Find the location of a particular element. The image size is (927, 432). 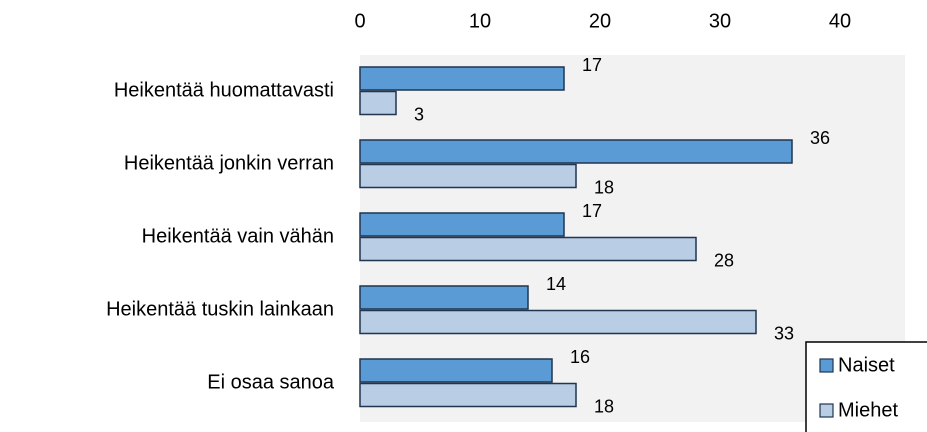

category-label: Heikentää vain vähän is located at coordinates (238, 236).